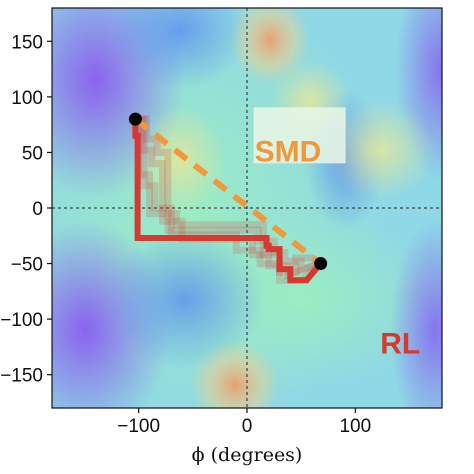  What do you see at coordinates (32, 153) in the screenshot?
I see `y-tick-label: 50` at bounding box center [32, 153].